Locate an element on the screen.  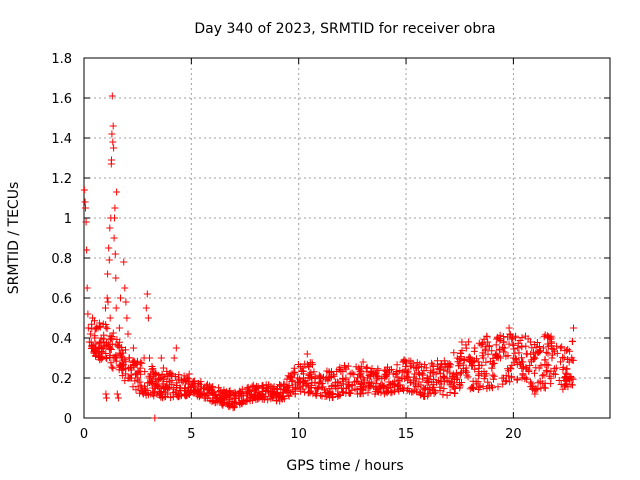
y-tick-labels: 0 0.2 0.4 0.6 0.8 1 1.2 1.4 1.6 1.8 is located at coordinates (61, 239).